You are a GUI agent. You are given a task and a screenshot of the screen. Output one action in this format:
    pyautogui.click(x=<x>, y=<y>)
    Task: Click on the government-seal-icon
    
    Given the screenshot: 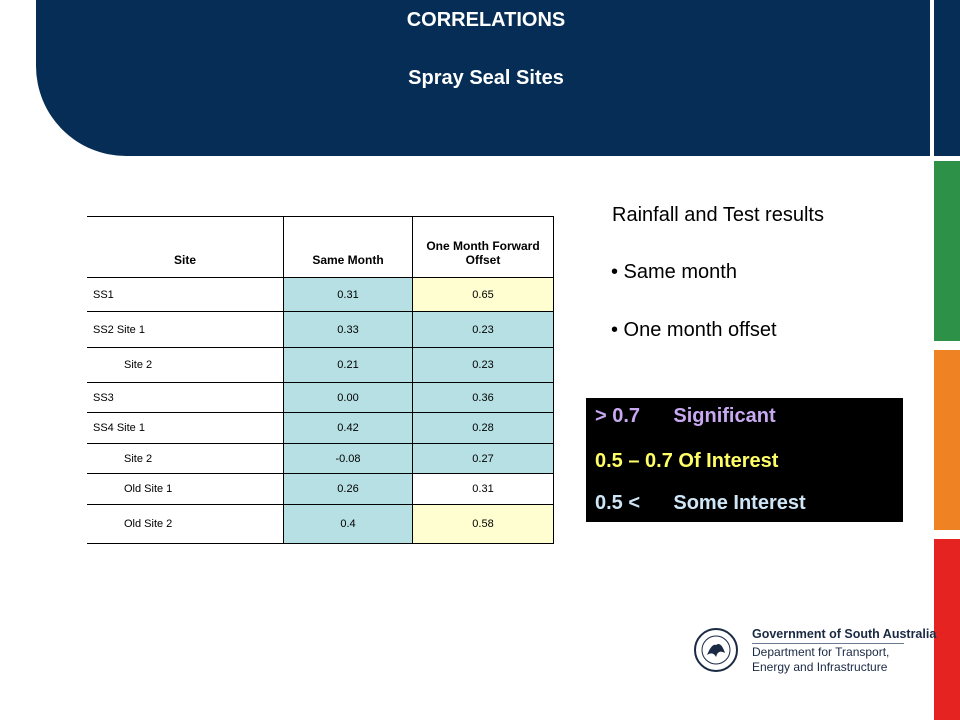 What is the action you would take?
    pyautogui.click(x=716, y=650)
    